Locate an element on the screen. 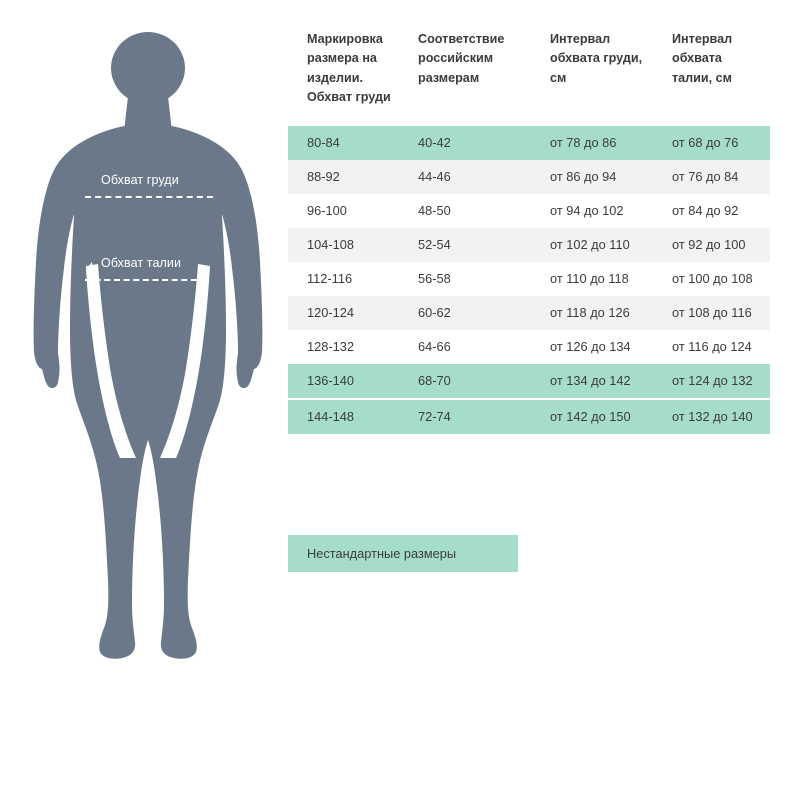 This screenshot has width=800, height=800. table-row: 144-148 72-74 от 142 до 150 от 132 до 140 is located at coordinates (529, 415).